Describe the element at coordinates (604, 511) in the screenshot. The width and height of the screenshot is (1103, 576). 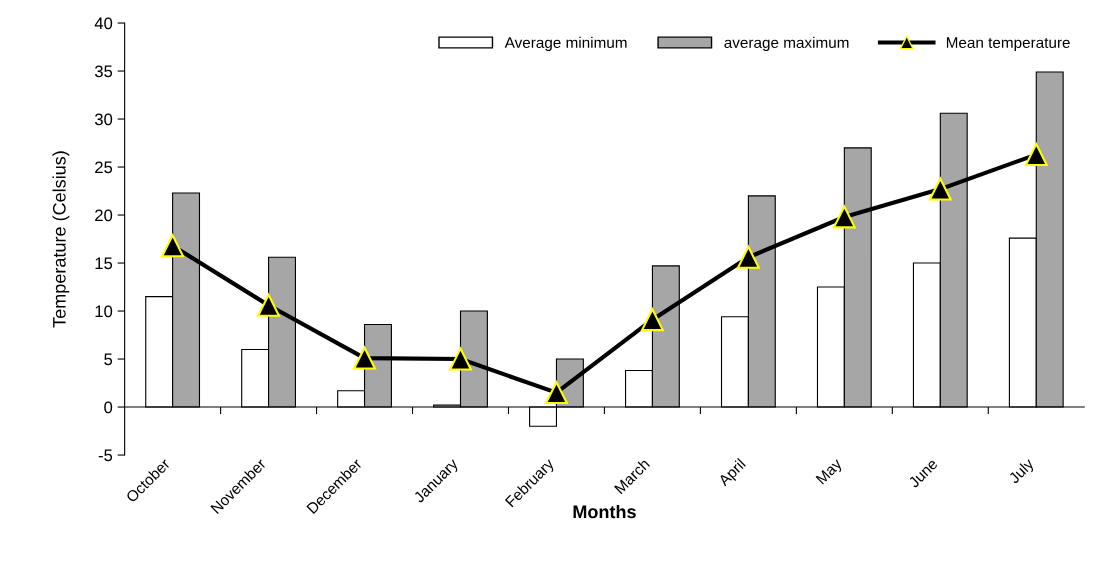
I see `x-axis-title: Months` at that location.